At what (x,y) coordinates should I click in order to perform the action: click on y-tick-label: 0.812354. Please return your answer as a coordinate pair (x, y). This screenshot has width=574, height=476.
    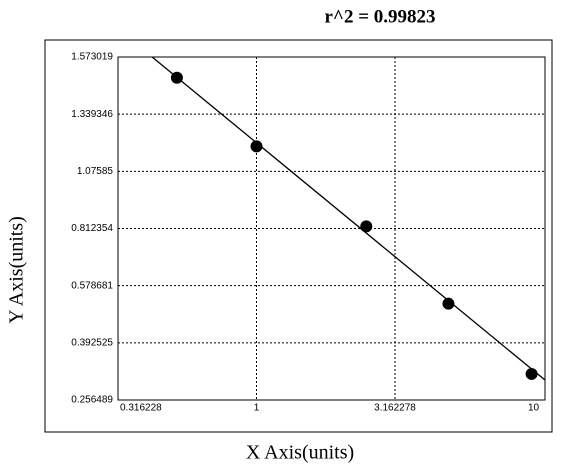
    Looking at the image, I should click on (92, 228).